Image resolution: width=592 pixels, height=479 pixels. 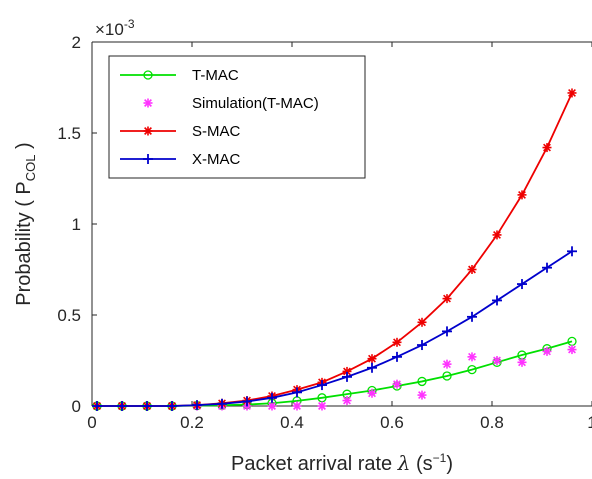 What do you see at coordinates (180, 159) in the screenshot?
I see `legend-item: X-MAC` at bounding box center [180, 159].